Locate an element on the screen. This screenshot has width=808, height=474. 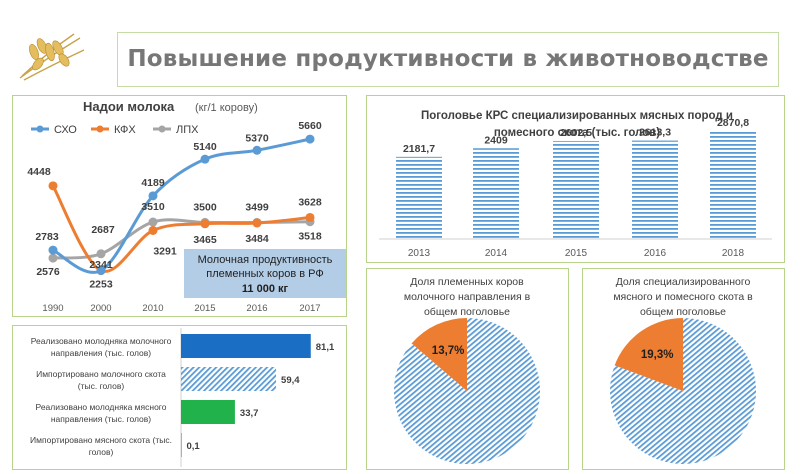
category-label-2-a: Реализовано молодняка мясного is located at coordinates (101, 407).